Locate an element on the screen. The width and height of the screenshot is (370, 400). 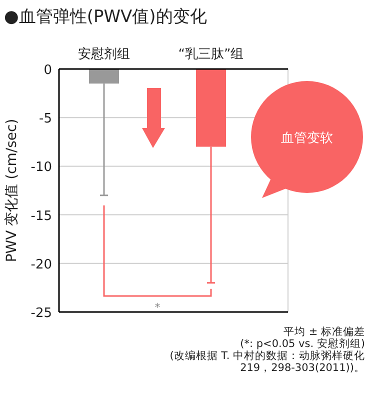
x-tick-label: “乳三肽”组 is located at coordinates (211, 54).